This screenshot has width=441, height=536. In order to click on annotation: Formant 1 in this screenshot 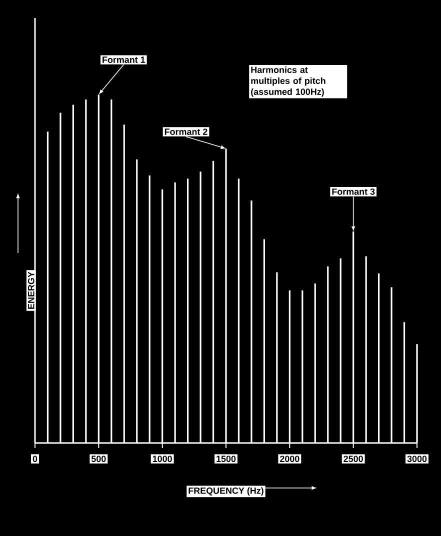, I will do `click(124, 59)`.